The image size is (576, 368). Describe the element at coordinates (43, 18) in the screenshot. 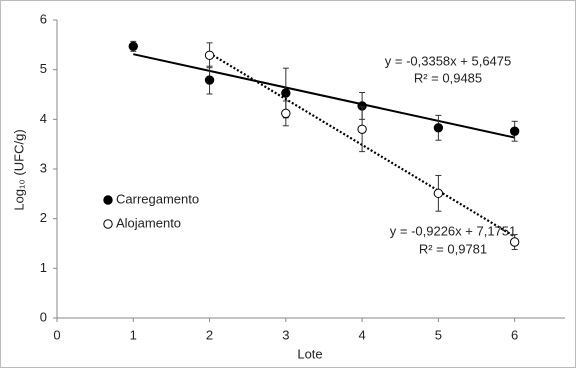

I see `y-tick-label: 6` at that location.